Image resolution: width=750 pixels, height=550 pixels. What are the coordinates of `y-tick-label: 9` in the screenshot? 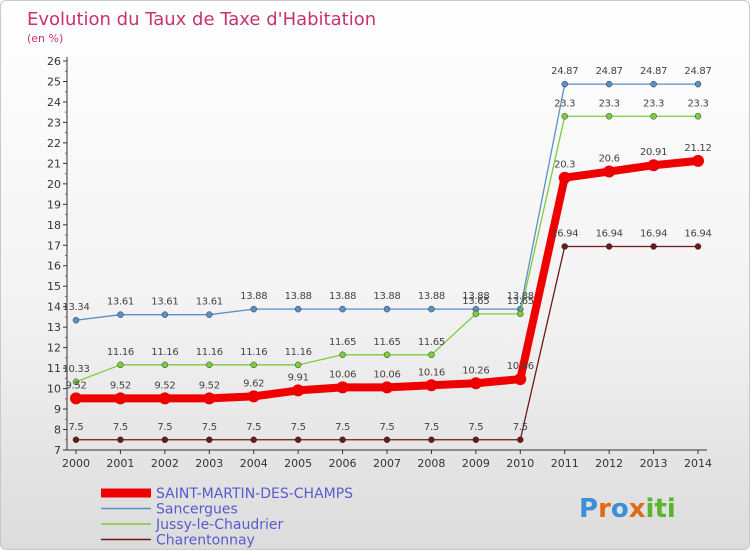 It's located at (57, 409).